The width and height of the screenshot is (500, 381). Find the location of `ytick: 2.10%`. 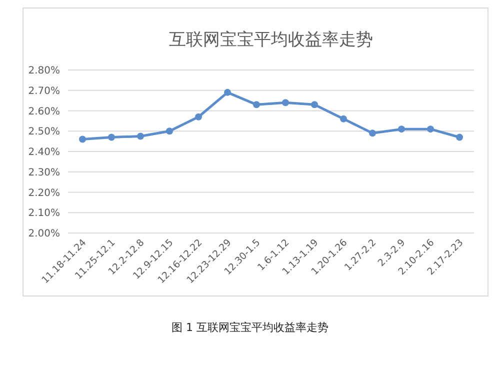

ytick: 2.10% is located at coordinates (44, 214).